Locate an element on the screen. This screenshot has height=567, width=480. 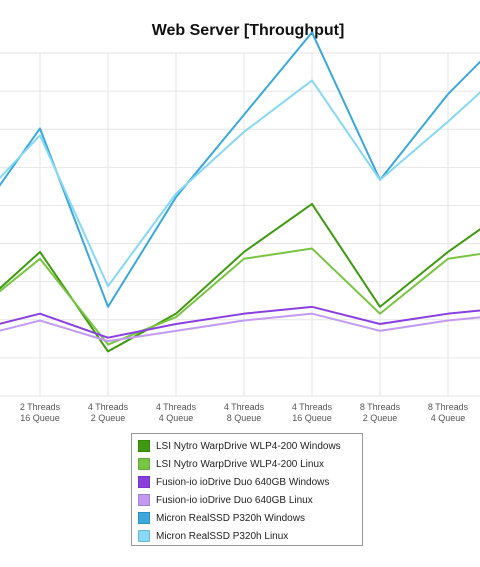
legend-item: Fusion-io ioDrive Duo 640GB Windows is located at coordinates (247, 482).